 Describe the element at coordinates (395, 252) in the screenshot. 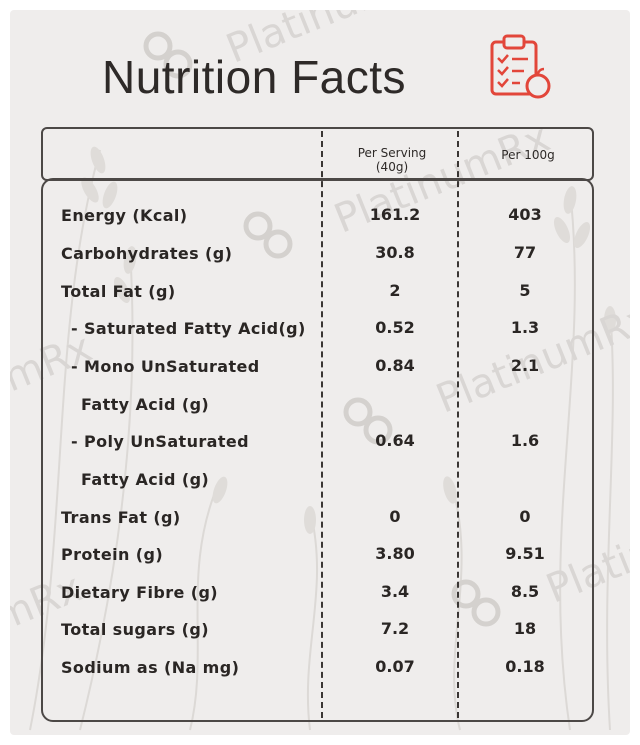

I see `per-serving-value: 30.8` at that location.